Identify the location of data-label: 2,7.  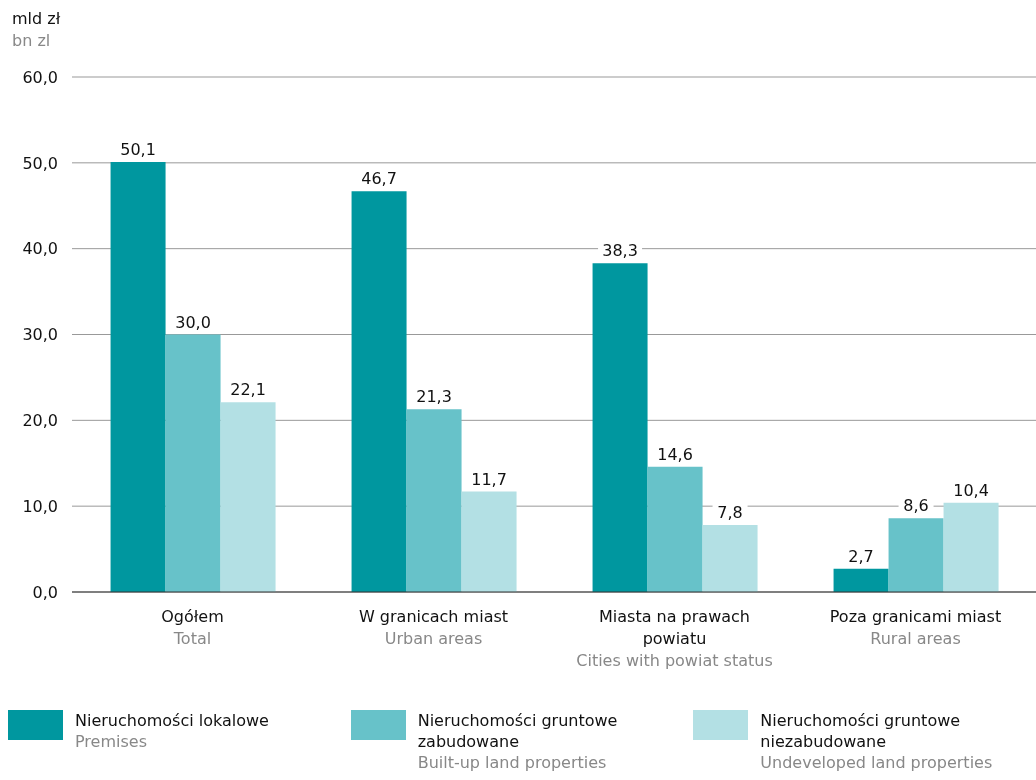
(861, 556).